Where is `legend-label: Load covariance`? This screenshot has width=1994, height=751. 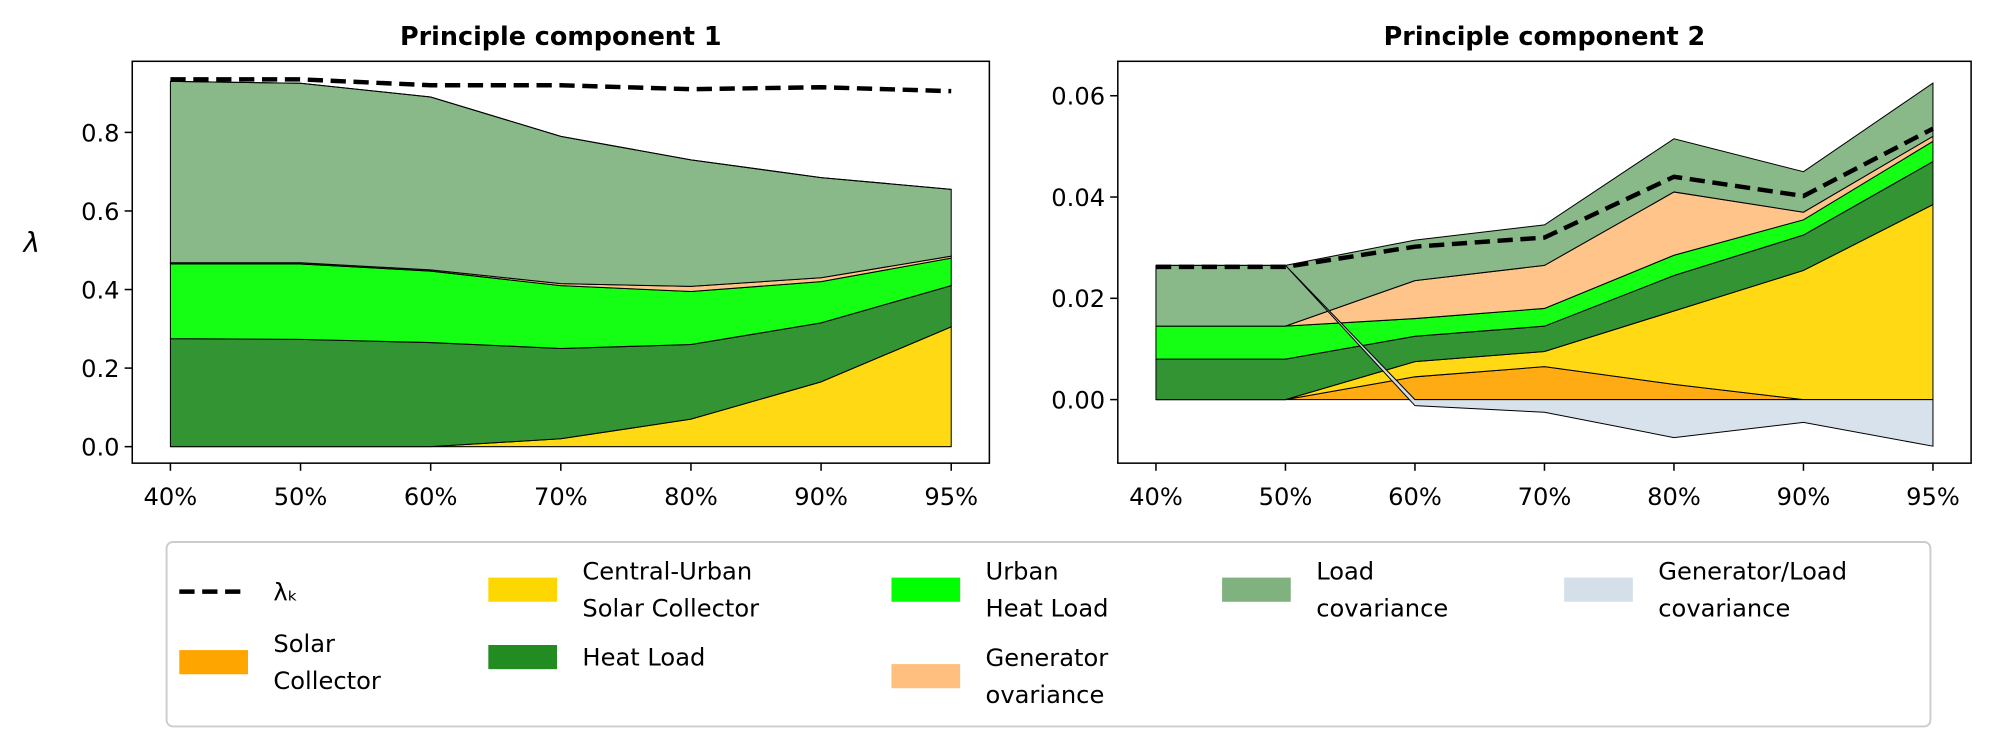 legend-label: Load covariance is located at coordinates (1382, 590).